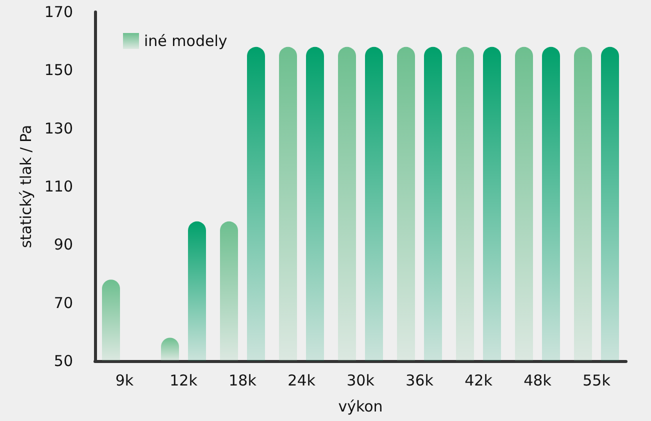 Image resolution: width=651 pixels, height=421 pixels. What do you see at coordinates (360, 407) in the screenshot?
I see `x-axis-title: výkon` at bounding box center [360, 407].